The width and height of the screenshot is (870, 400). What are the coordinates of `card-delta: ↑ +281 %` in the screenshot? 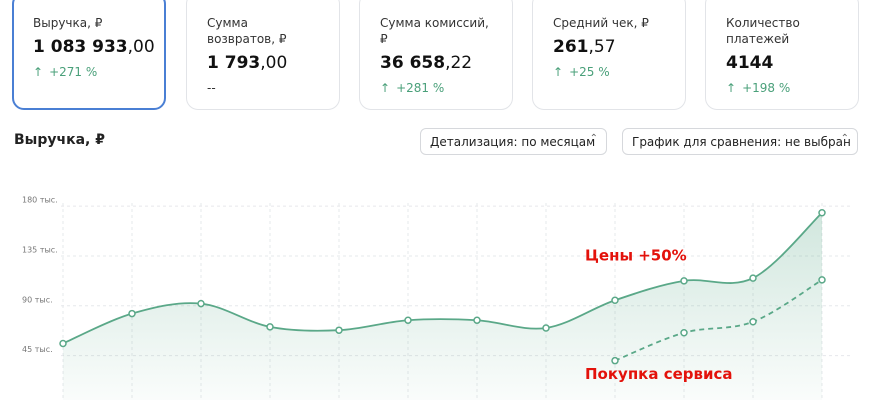 It's located at (412, 88).